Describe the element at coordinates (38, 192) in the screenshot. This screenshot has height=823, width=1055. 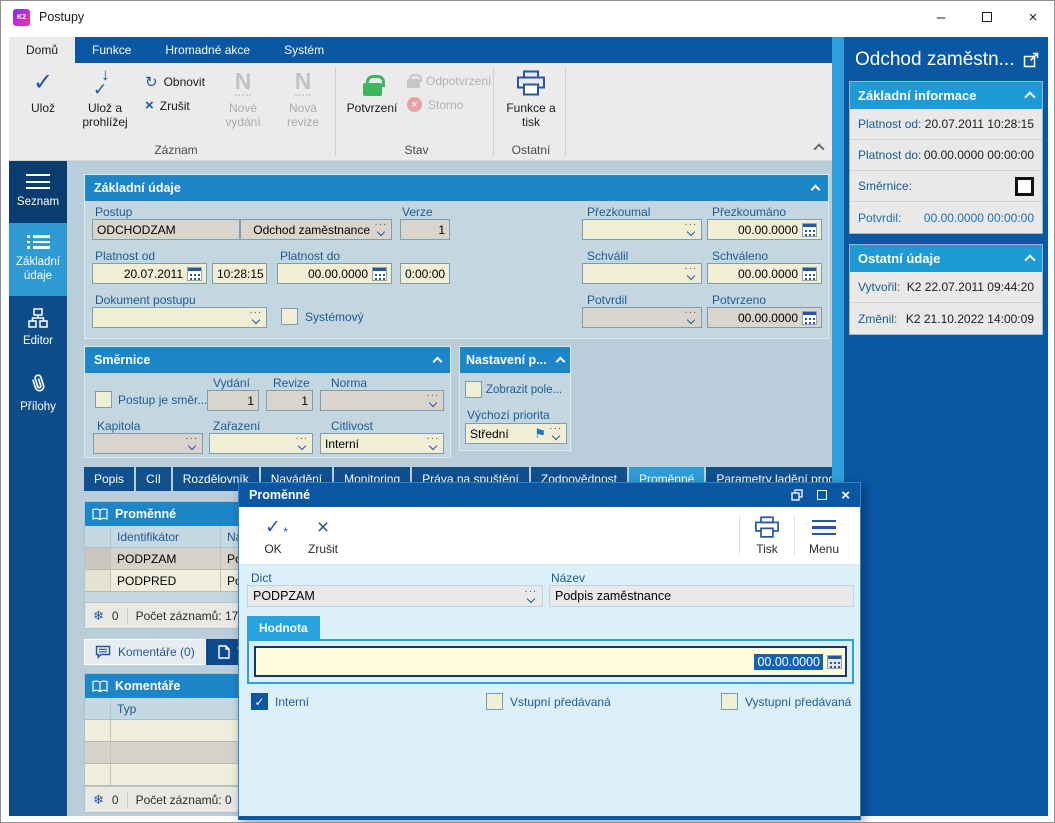
I see `sidebar-item-seznam: Seznam` at that location.